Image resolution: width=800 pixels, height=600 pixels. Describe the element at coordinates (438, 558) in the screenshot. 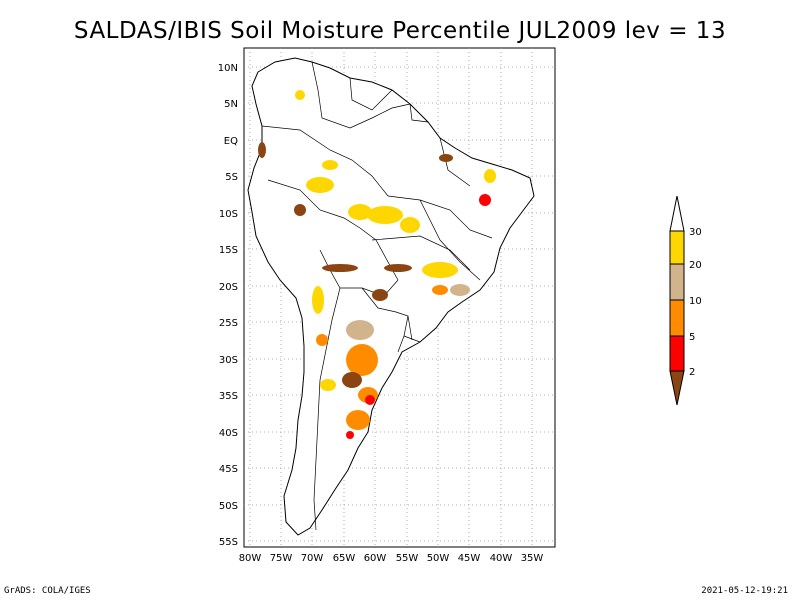

I see `lon-tick-50w: 50W` at that location.